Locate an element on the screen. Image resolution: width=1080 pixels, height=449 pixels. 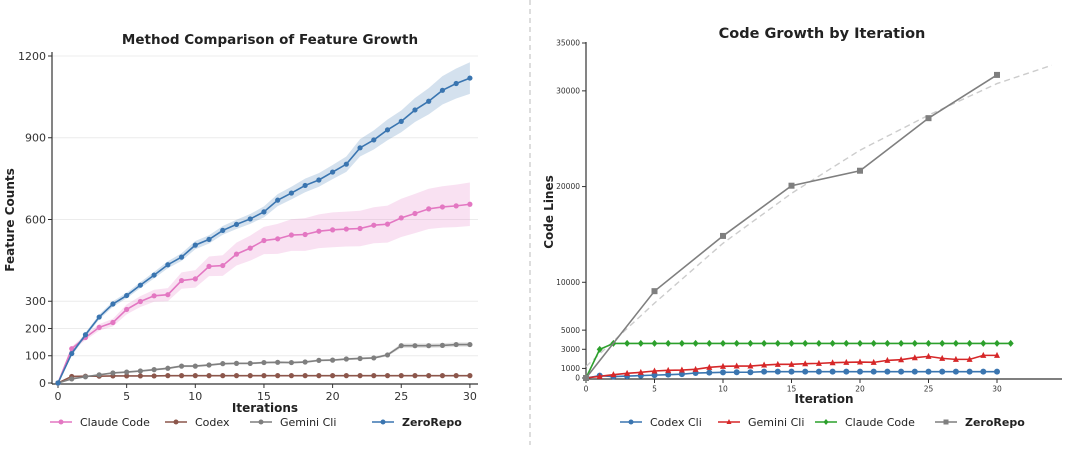
legend-item: Claude Code is located at coordinates (100, 422).